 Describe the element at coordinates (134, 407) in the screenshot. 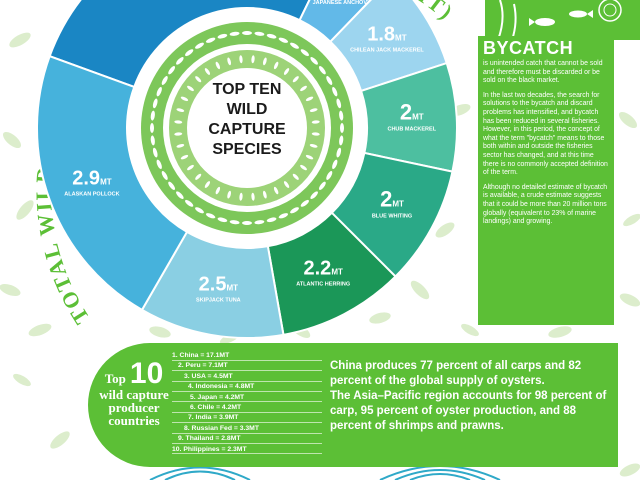

I see `producers-title-line-2: producer` at that location.